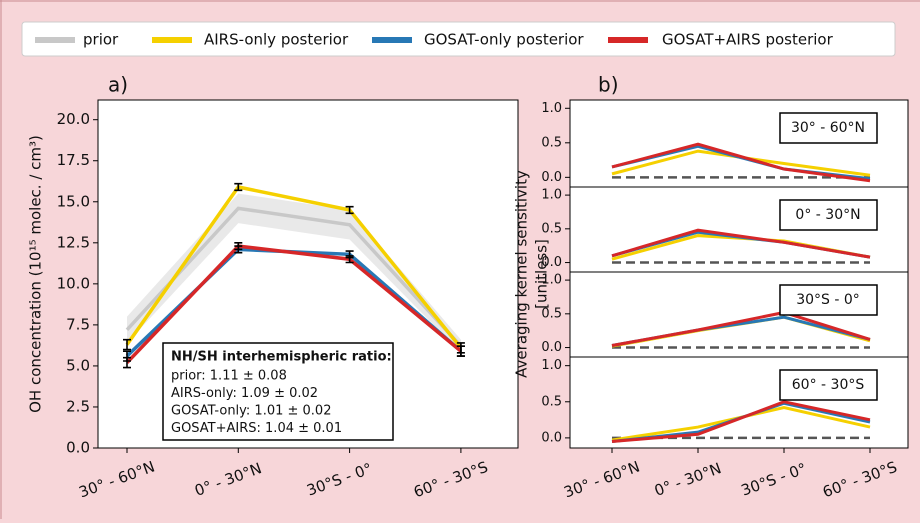  What do you see at coordinates (73, 160) in the screenshot?
I see `y-tick-label: 17.5` at bounding box center [73, 160].